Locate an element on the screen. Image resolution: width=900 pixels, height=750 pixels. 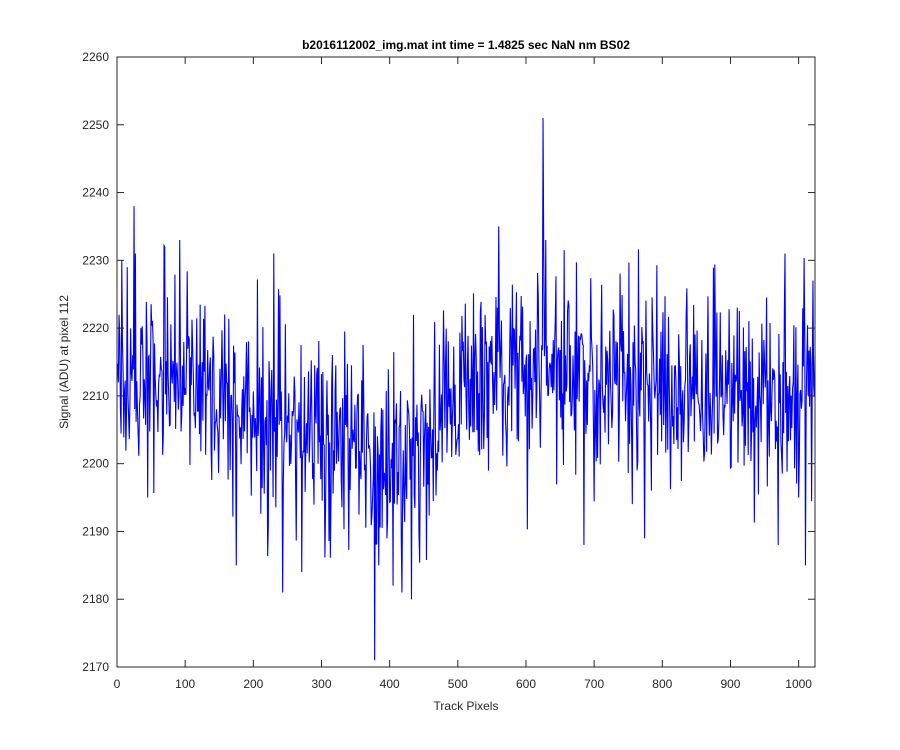
y-axis-title: Signal (ADU) at pixel 112 is located at coordinates (64, 362).